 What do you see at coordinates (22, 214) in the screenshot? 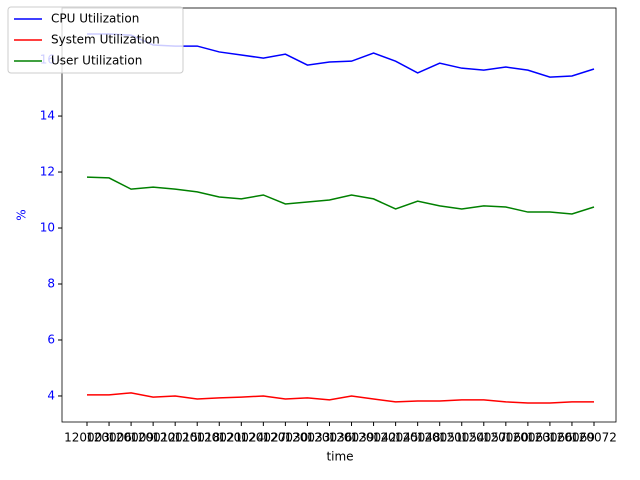
I see `y-axis-label: %` at bounding box center [22, 214].